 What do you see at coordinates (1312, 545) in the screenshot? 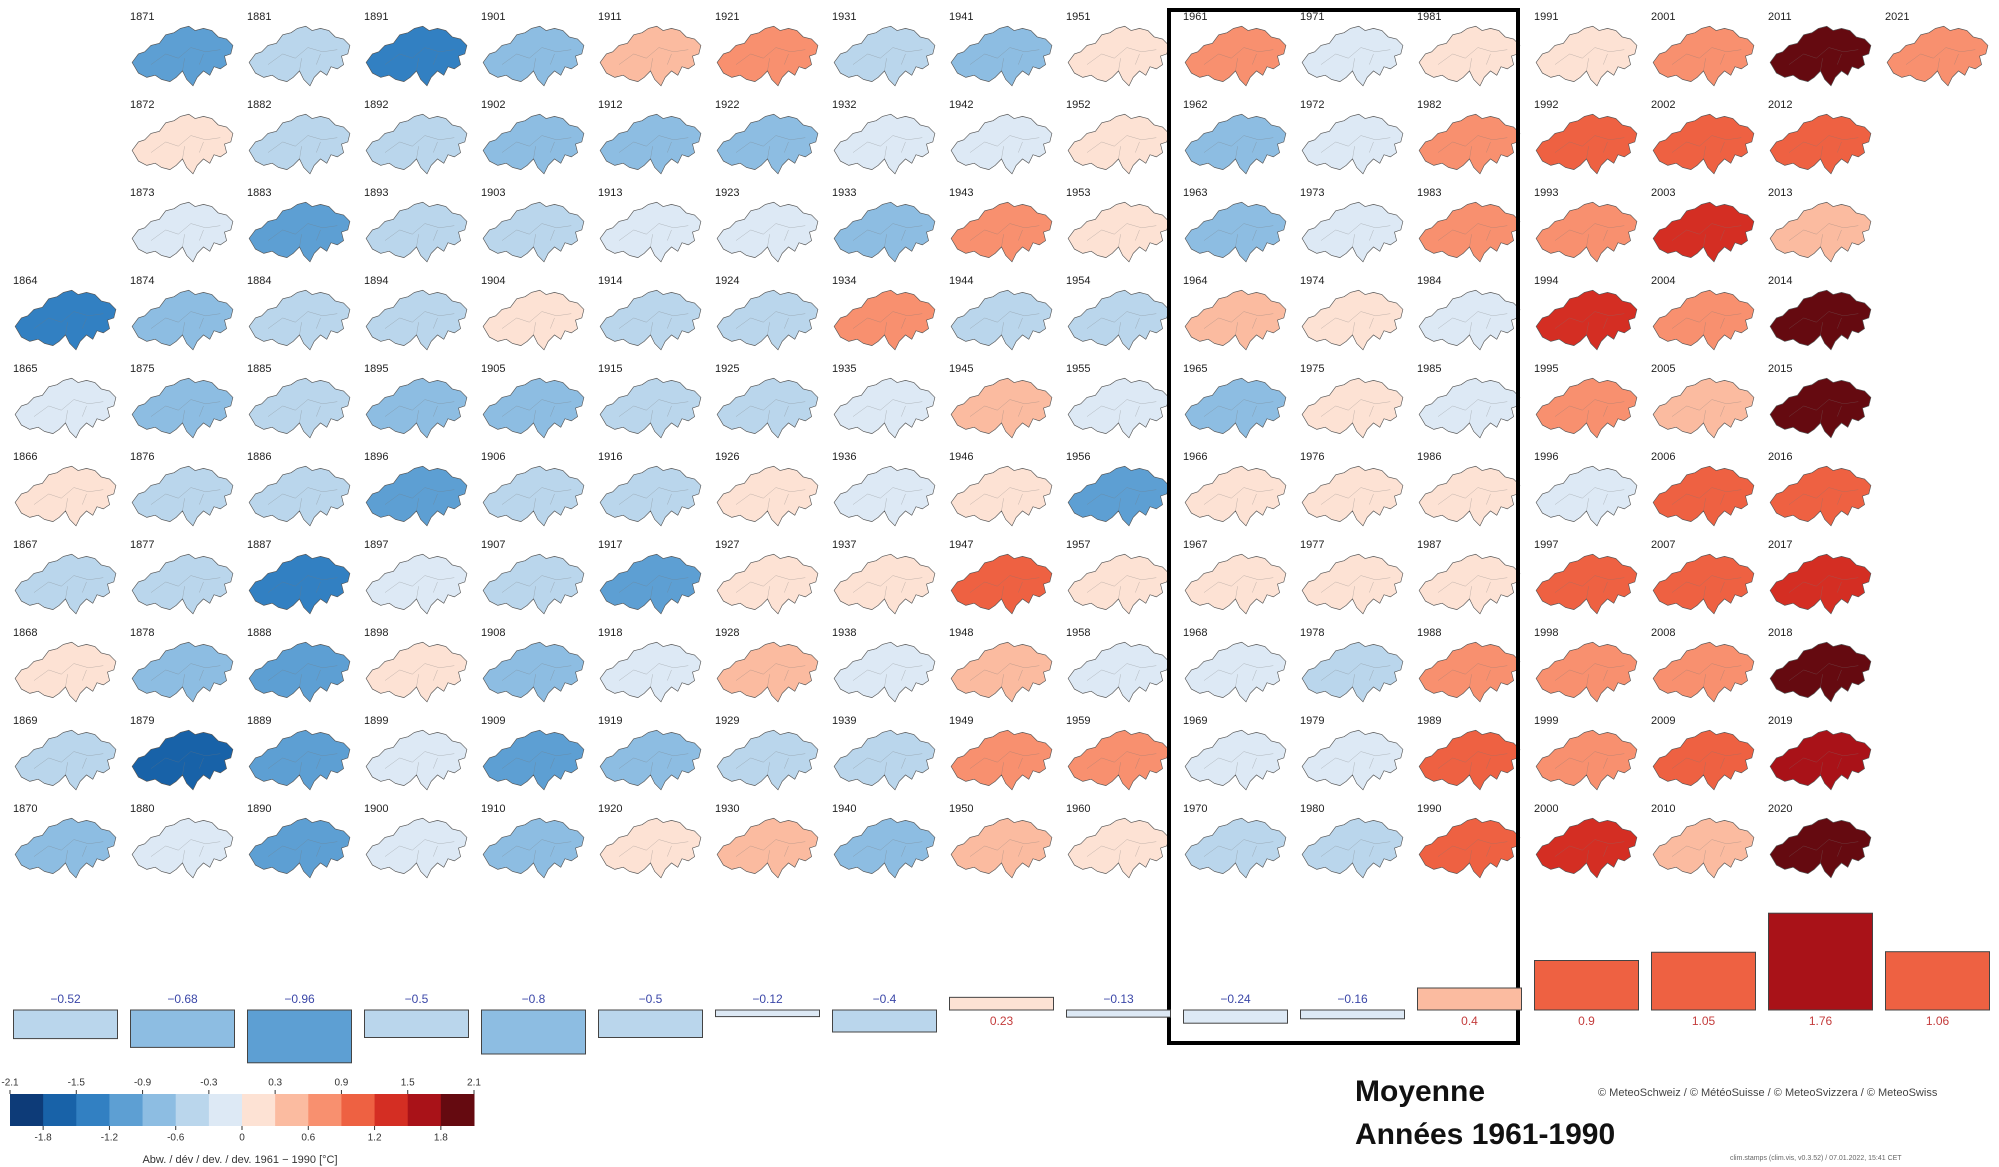
I see `year-label: 1977` at bounding box center [1312, 545].